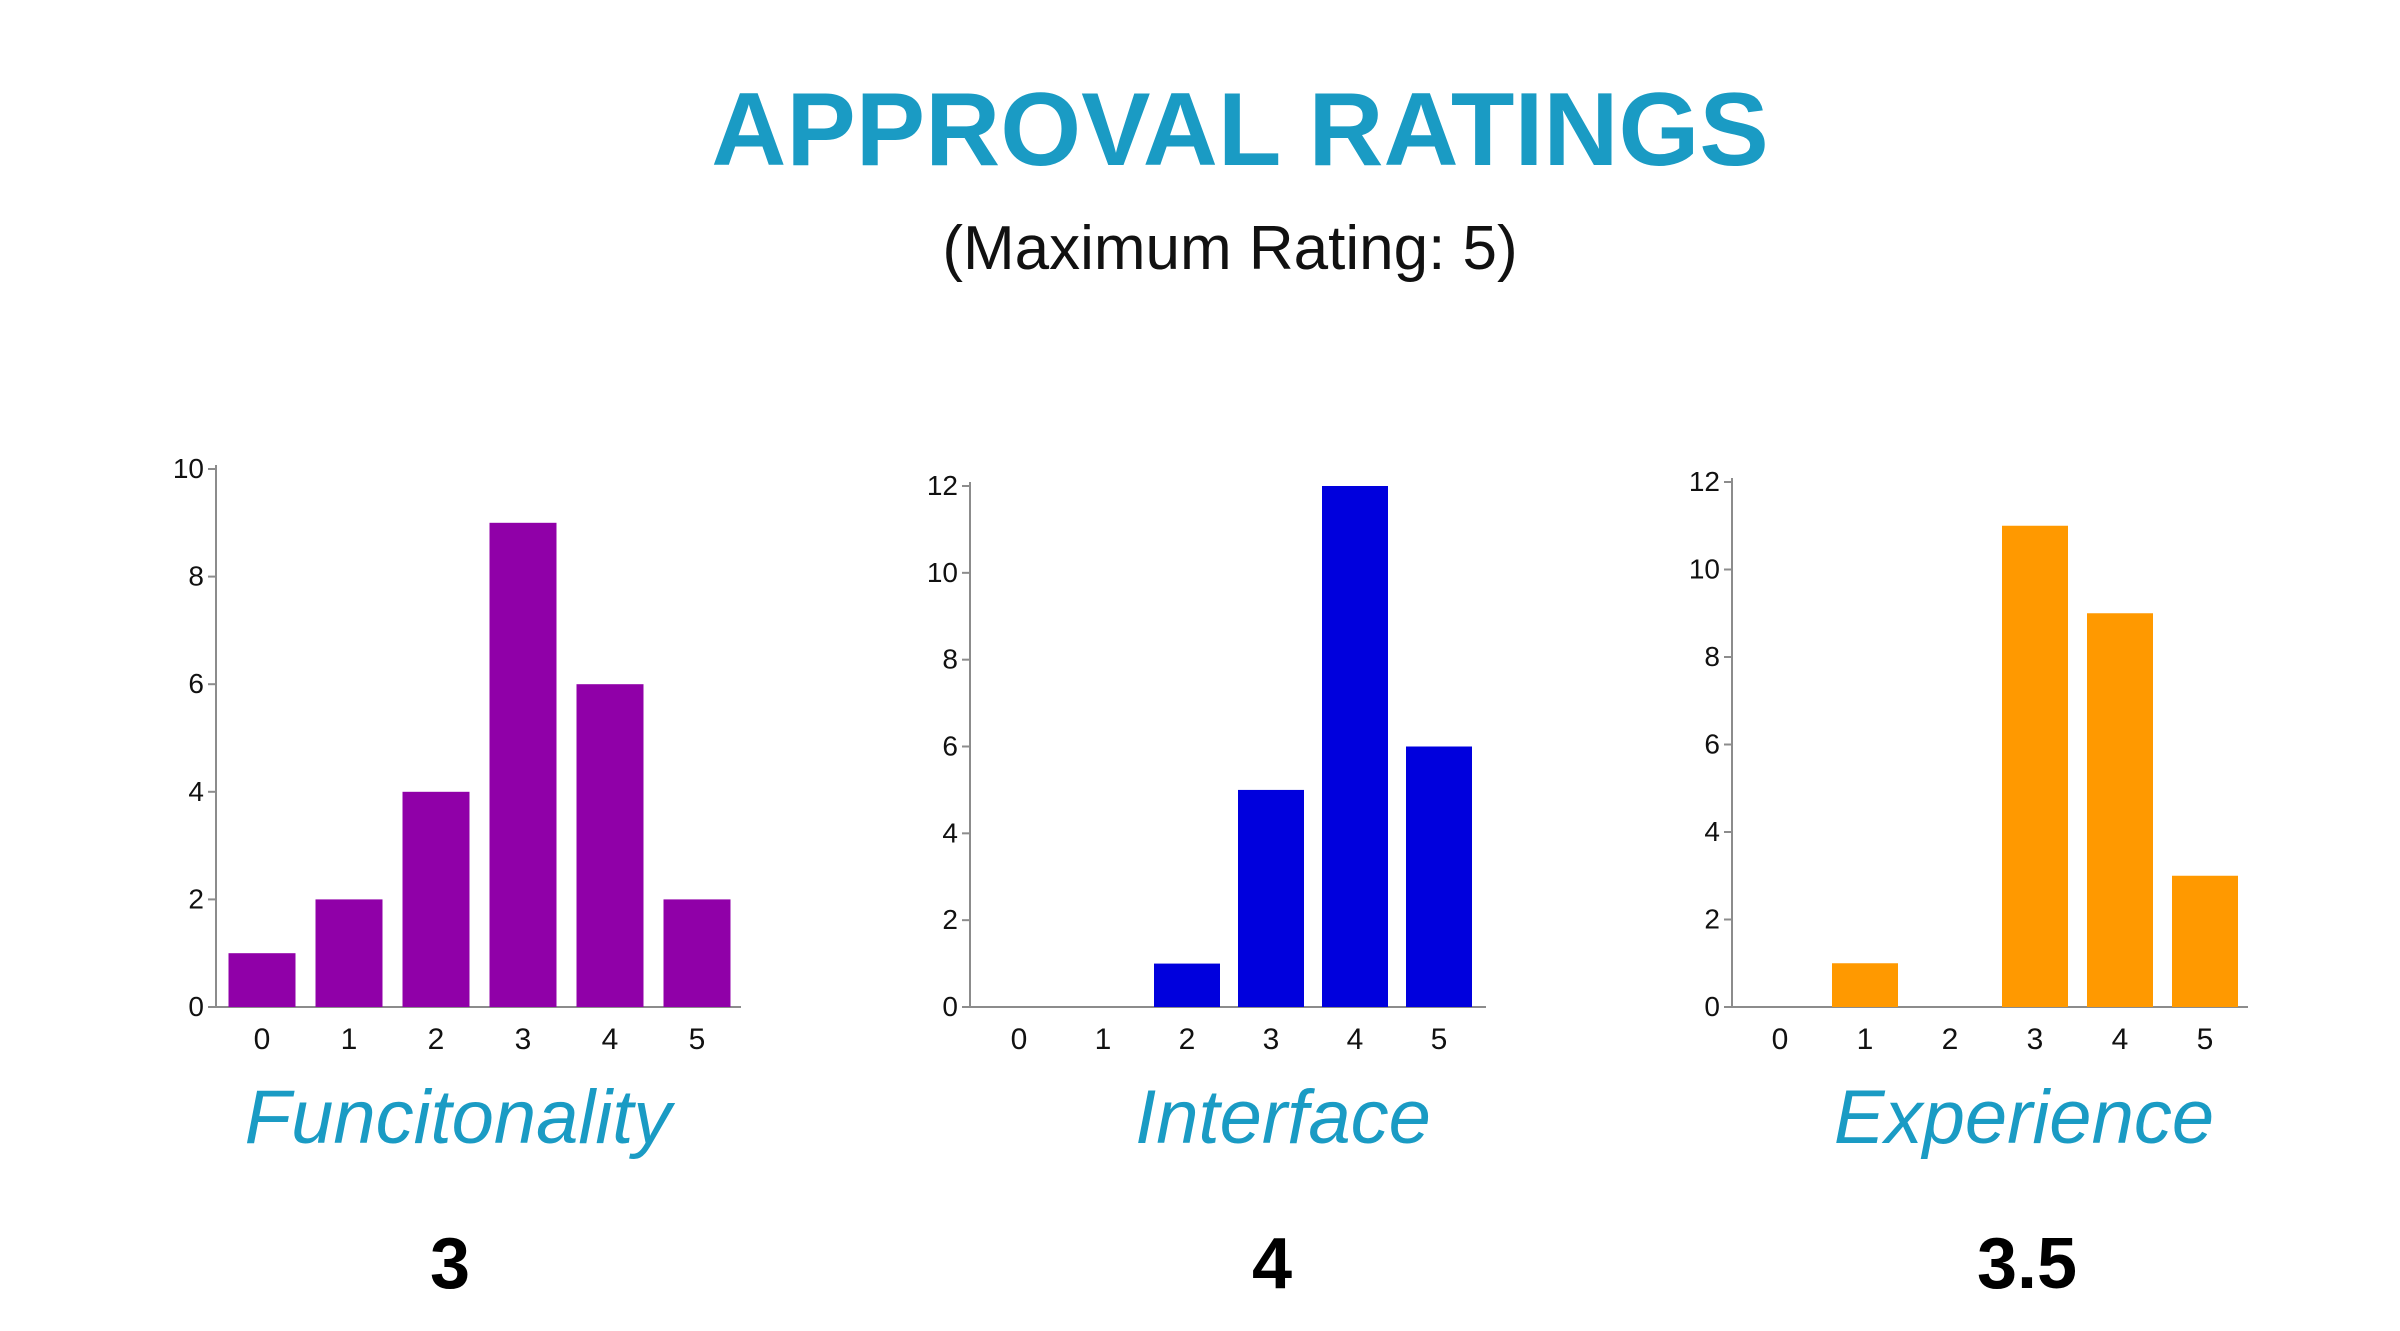  I want to click on page-title: APPROVAL RATINGS, so click(1240, 130).